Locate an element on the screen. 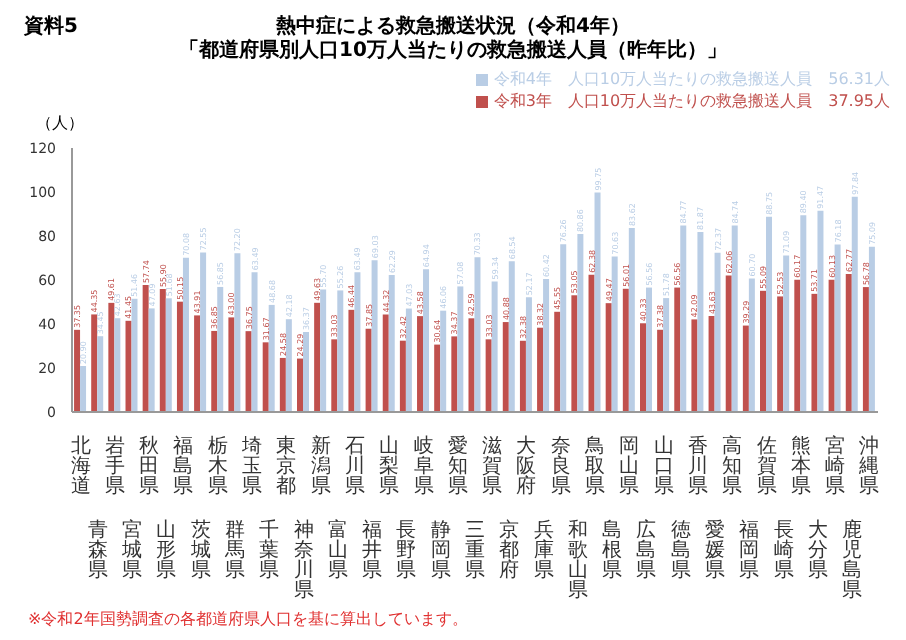 The height and width of the screenshot is (640, 906). x-tick-label: 宮崎県 is located at coordinates (835, 466).